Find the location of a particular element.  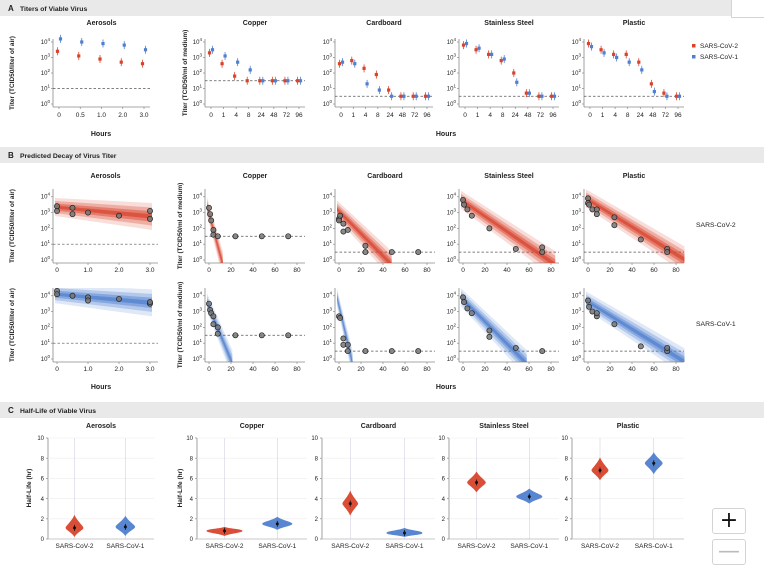

x-tick-label: 24 is located at coordinates (262, 115).